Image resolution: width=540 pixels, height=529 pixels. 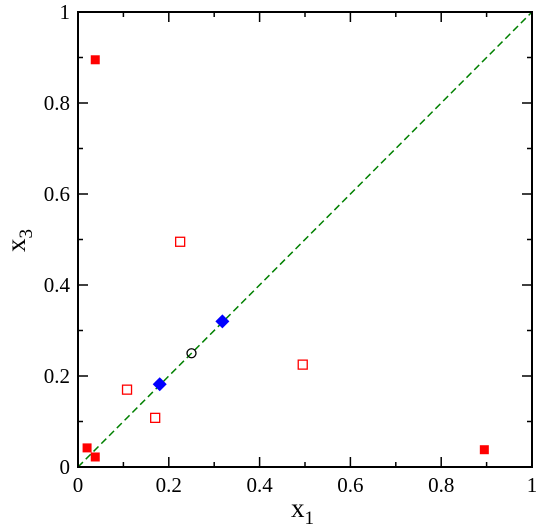 I want to click on y-tick-label: 0.8, so click(x=57, y=103).